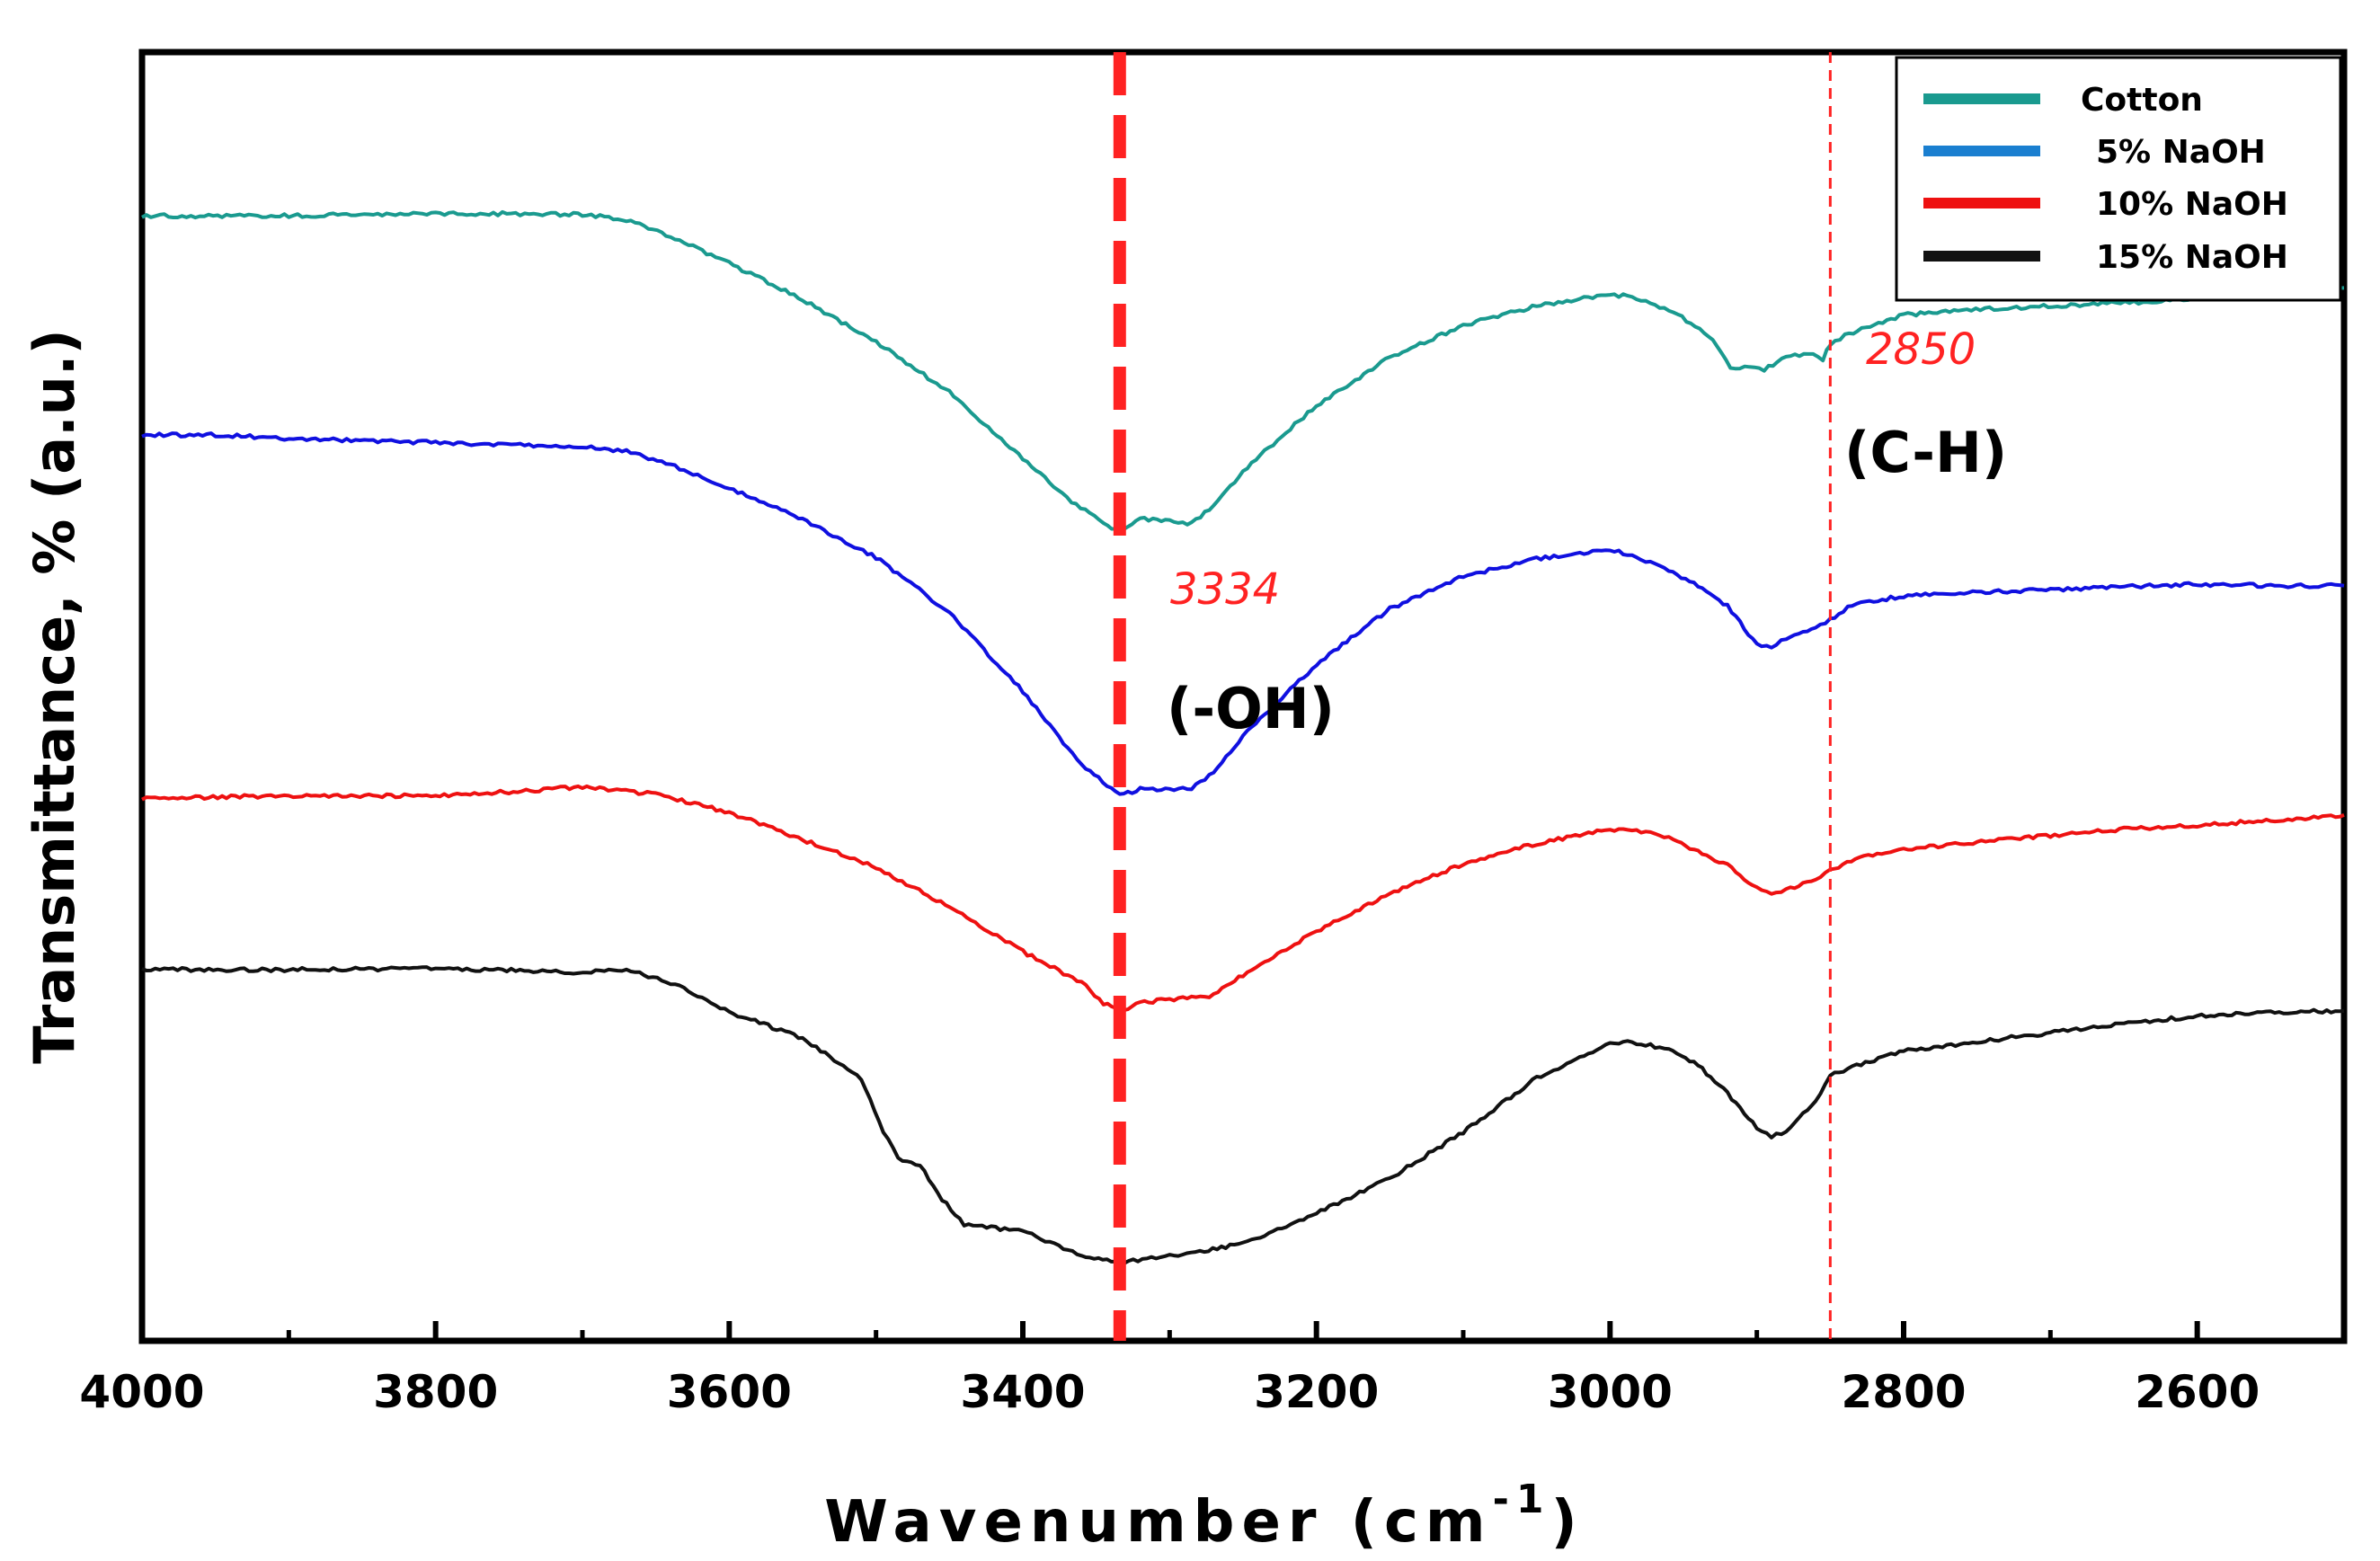 This screenshot has width=2380, height=1561. Describe the element at coordinates (1522, 1499) in the screenshot. I see `x-axis-title-superscript: -1` at that location.